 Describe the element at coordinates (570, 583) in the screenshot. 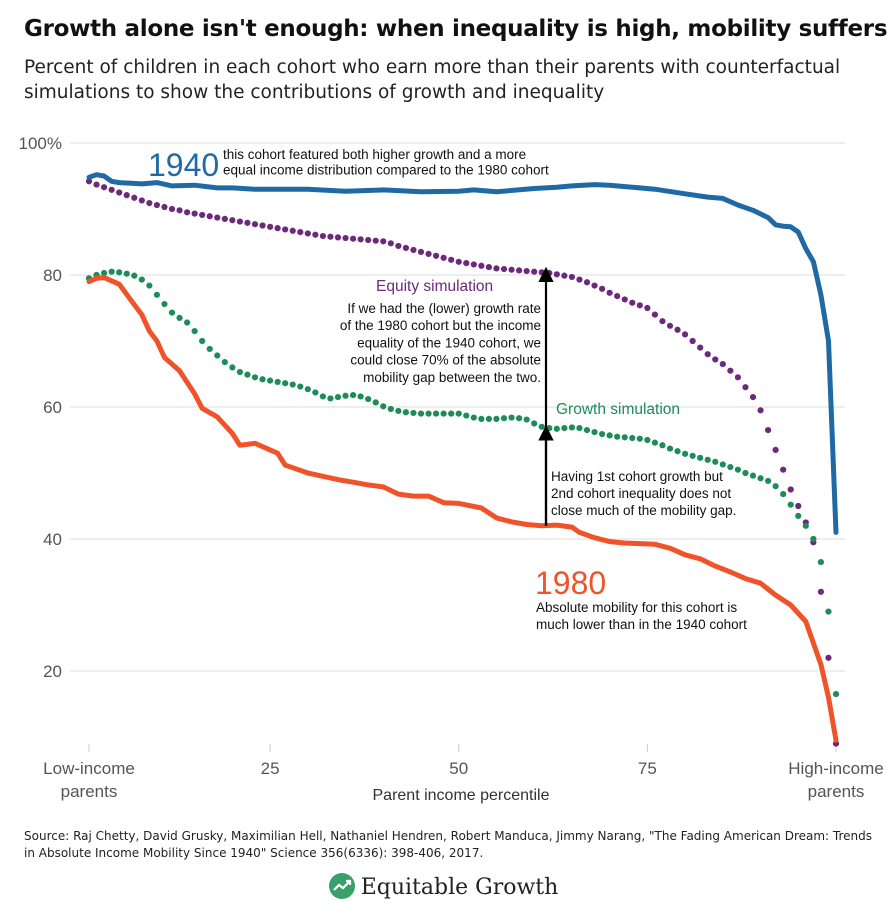

I see `annotation-label-1980: 1980` at that location.